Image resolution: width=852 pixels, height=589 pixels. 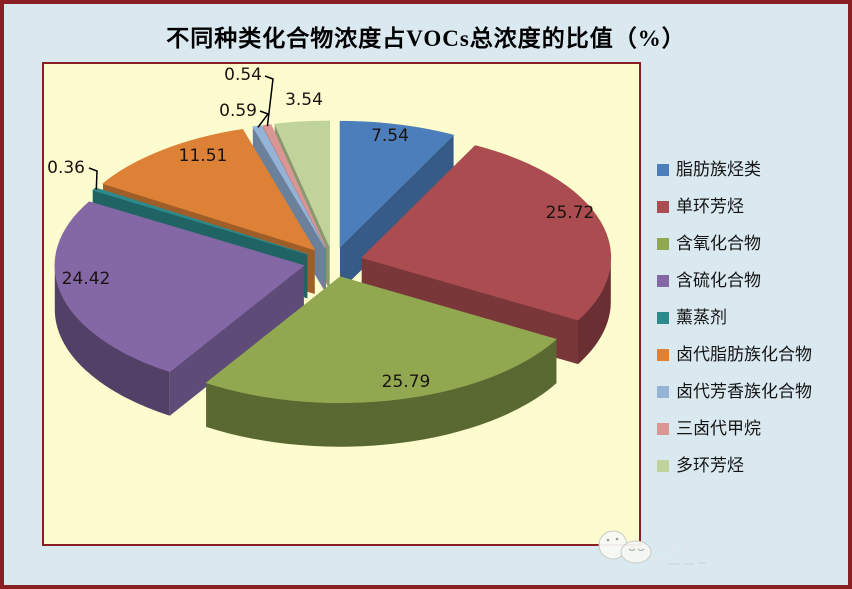 I want to click on legend-label: 单环芳烃, so click(x=710, y=206).